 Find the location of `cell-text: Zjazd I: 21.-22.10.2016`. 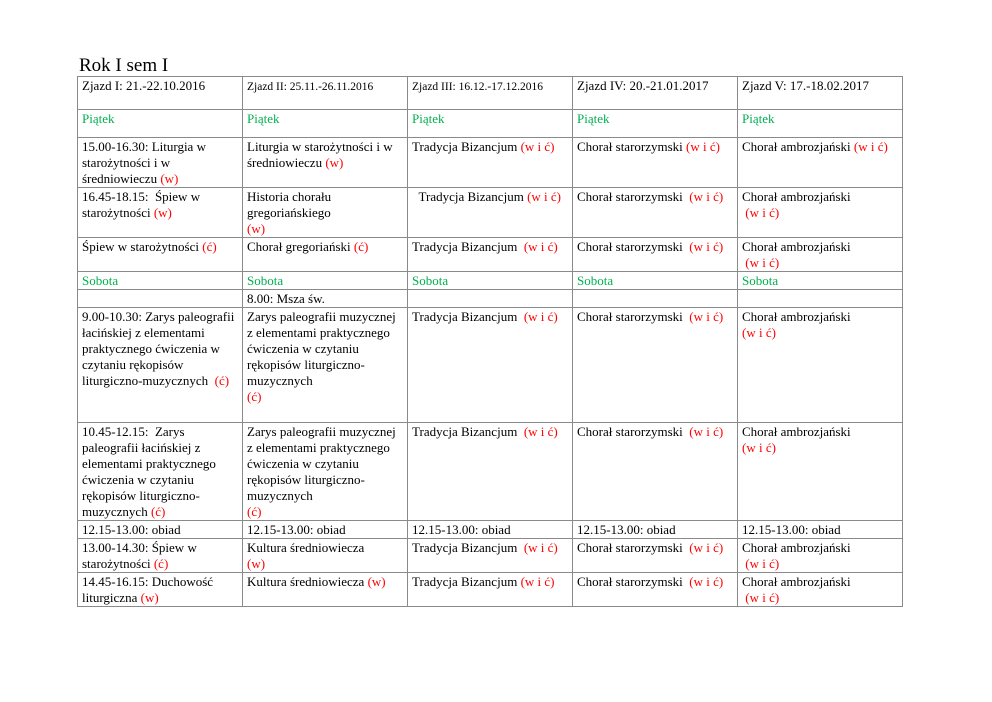

cell-text: Zjazd I: 21.-22.10.2016 is located at coordinates (144, 85).